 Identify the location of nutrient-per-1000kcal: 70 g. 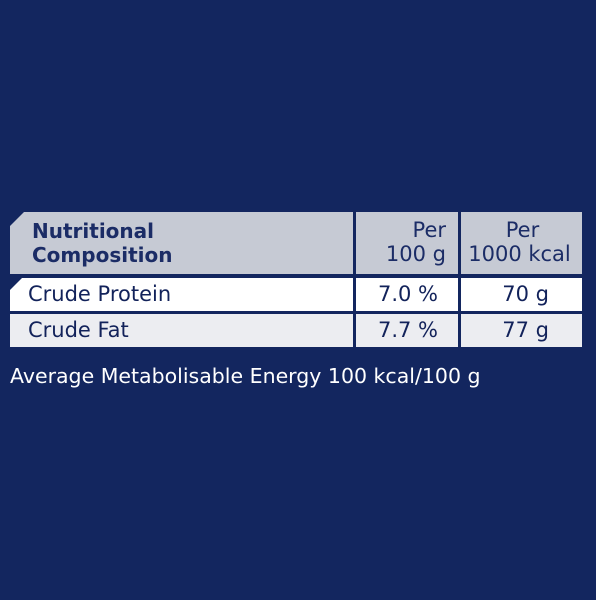
(521, 294).